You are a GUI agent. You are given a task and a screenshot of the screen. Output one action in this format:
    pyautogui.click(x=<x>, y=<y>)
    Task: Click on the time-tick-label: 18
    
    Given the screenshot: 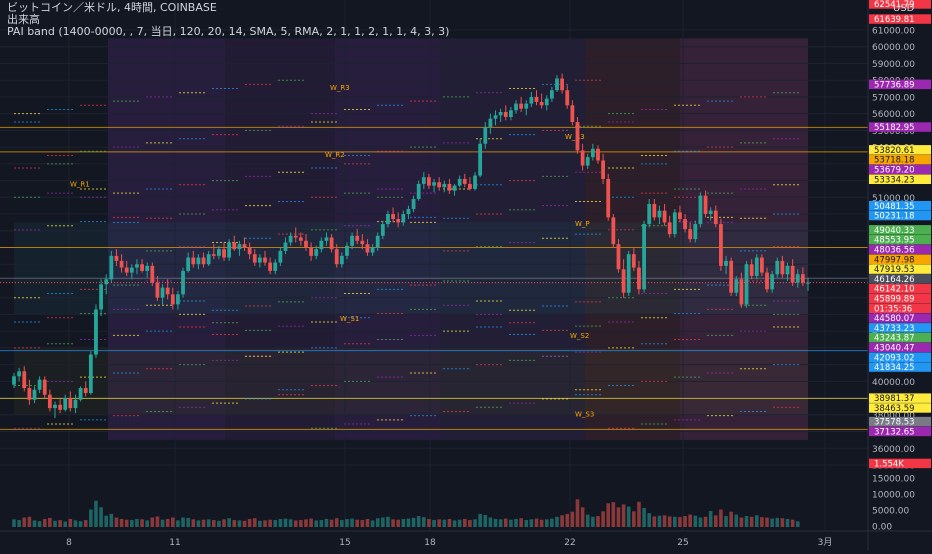 What is the action you would take?
    pyautogui.click(x=430, y=543)
    